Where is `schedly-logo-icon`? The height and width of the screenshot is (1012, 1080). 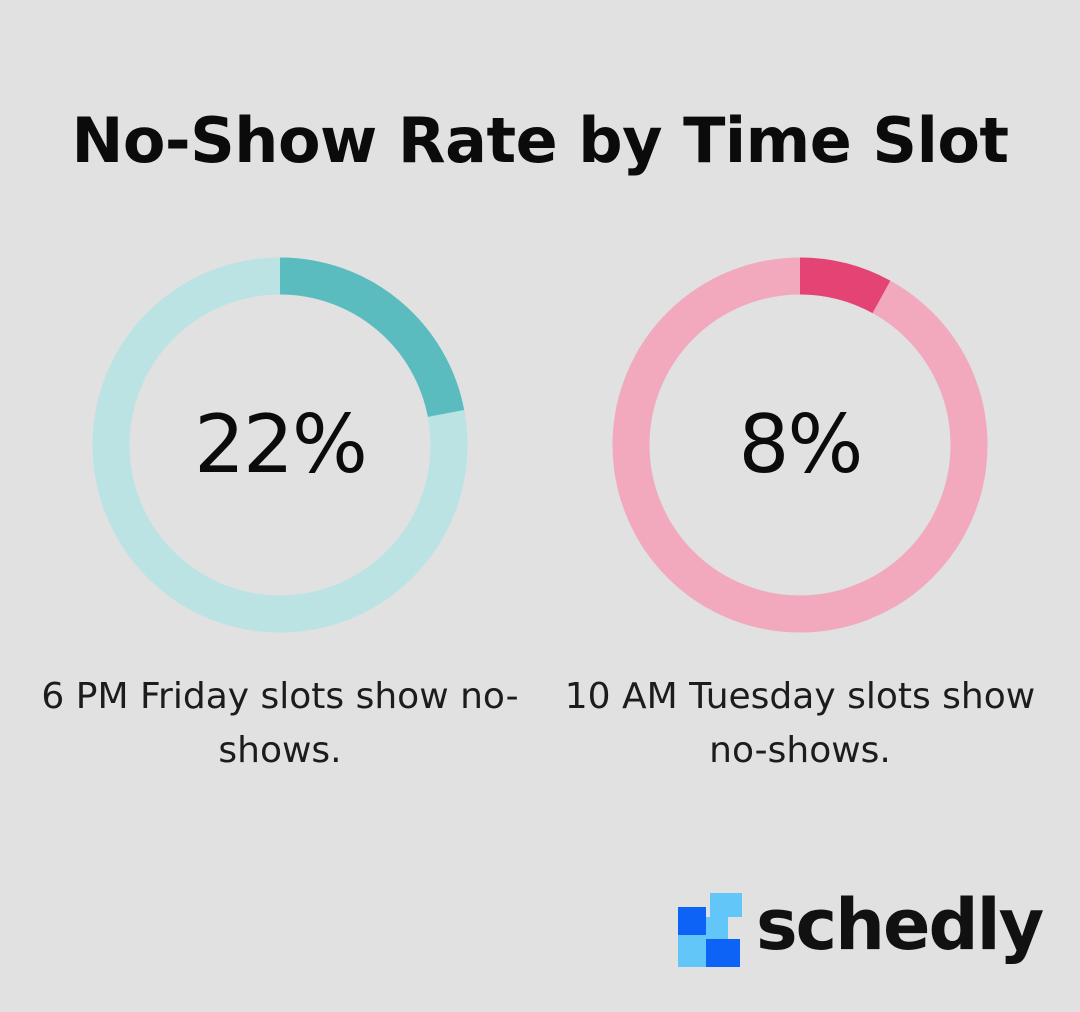
schedly-logo-icon is located at coordinates (710, 930).